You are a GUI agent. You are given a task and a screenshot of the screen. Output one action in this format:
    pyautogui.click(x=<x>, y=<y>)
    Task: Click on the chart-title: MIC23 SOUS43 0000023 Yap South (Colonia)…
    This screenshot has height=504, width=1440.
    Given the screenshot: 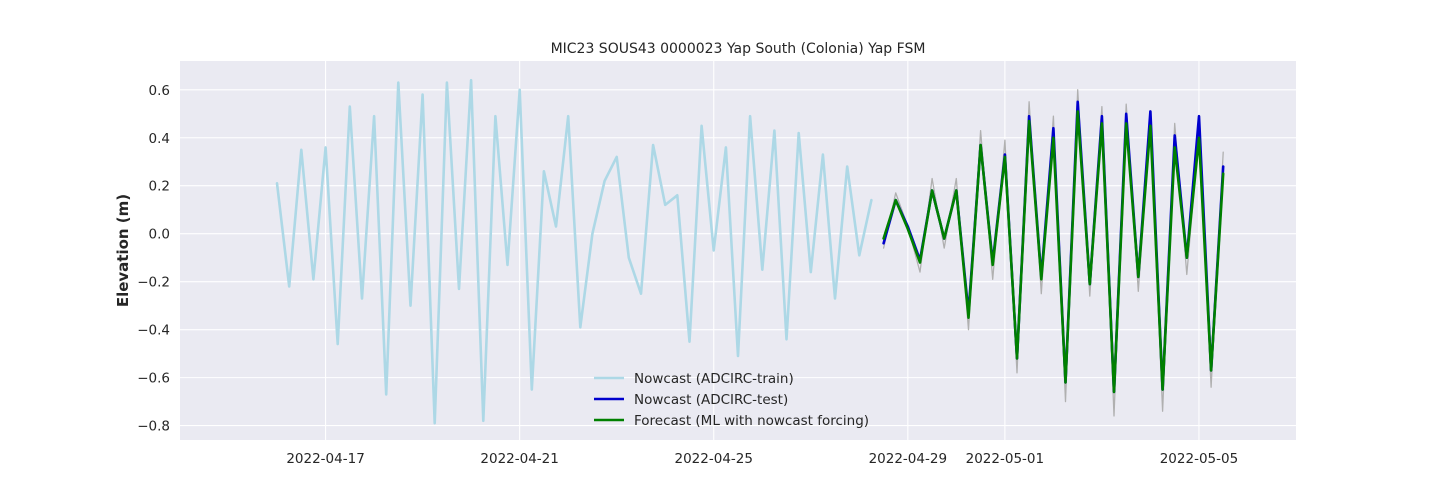 What is the action you would take?
    pyautogui.click(x=738, y=49)
    